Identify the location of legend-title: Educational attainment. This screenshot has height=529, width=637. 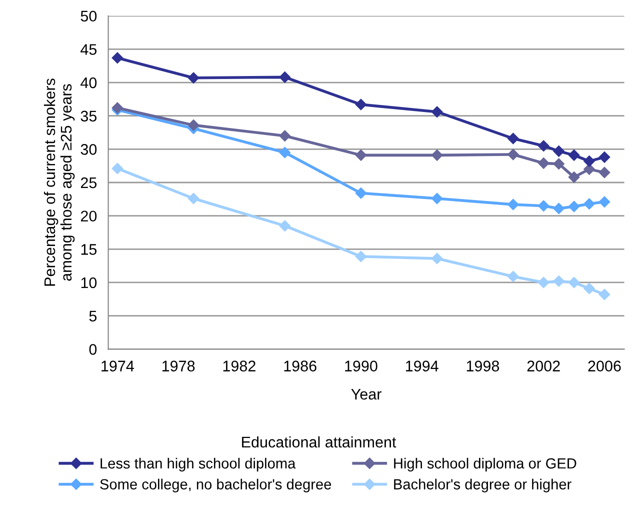
(319, 442).